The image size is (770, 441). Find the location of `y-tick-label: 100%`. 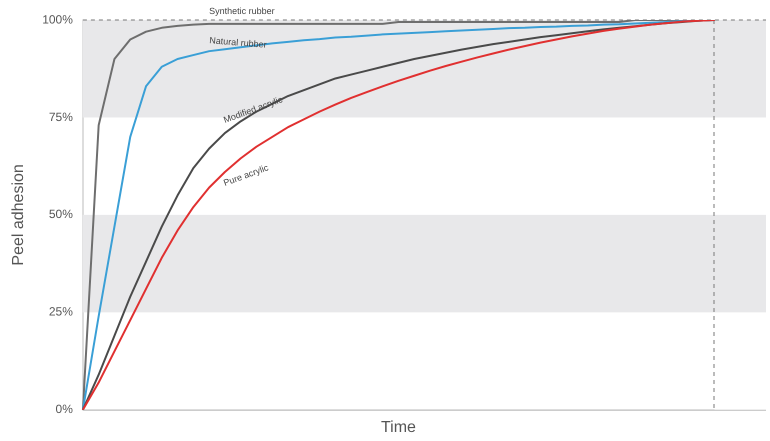

y-tick-label: 100% is located at coordinates (58, 19).